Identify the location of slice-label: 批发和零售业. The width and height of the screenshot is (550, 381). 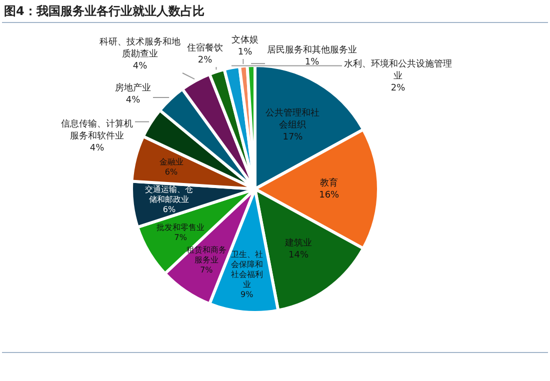
(180, 227).